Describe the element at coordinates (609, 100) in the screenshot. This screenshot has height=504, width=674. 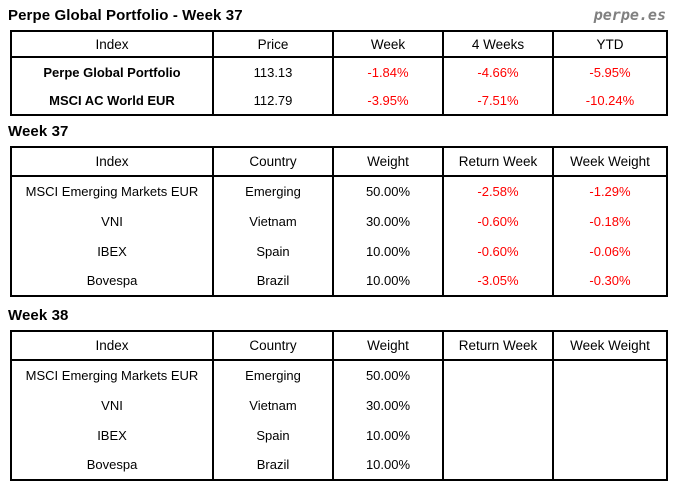
I see `ytd-cell: -10.24%` at that location.